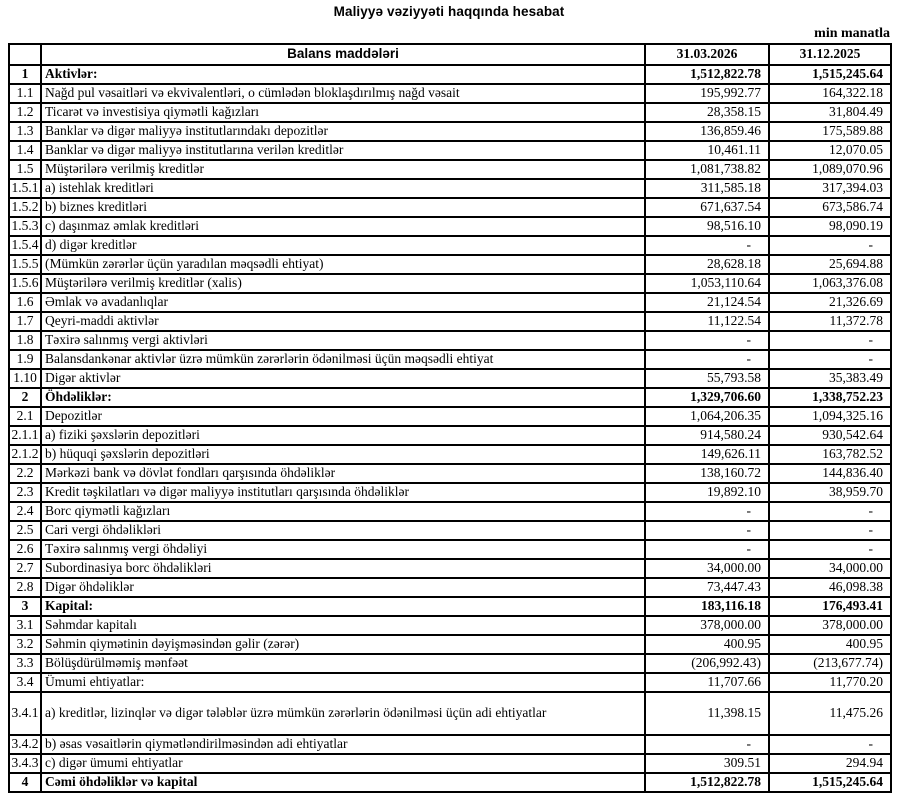  Describe the element at coordinates (25, 492) in the screenshot. I see `row-num: 2.3` at that location.